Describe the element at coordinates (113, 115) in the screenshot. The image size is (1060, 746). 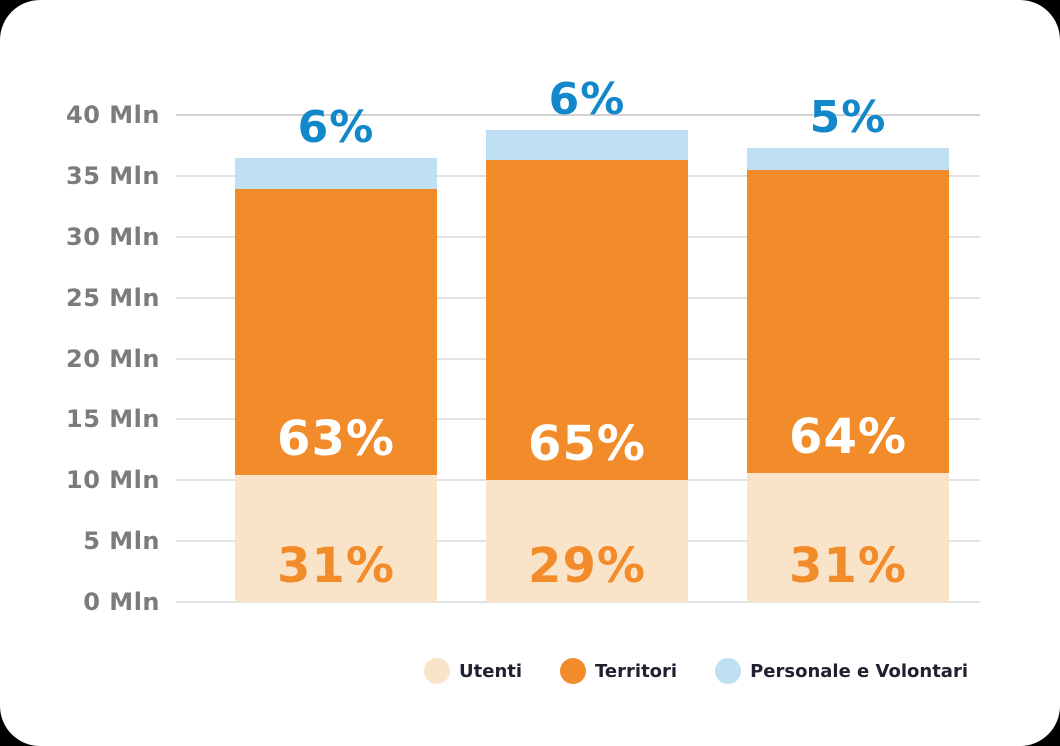
I see `y-axis-tick-label: 40 Mln` at that location.